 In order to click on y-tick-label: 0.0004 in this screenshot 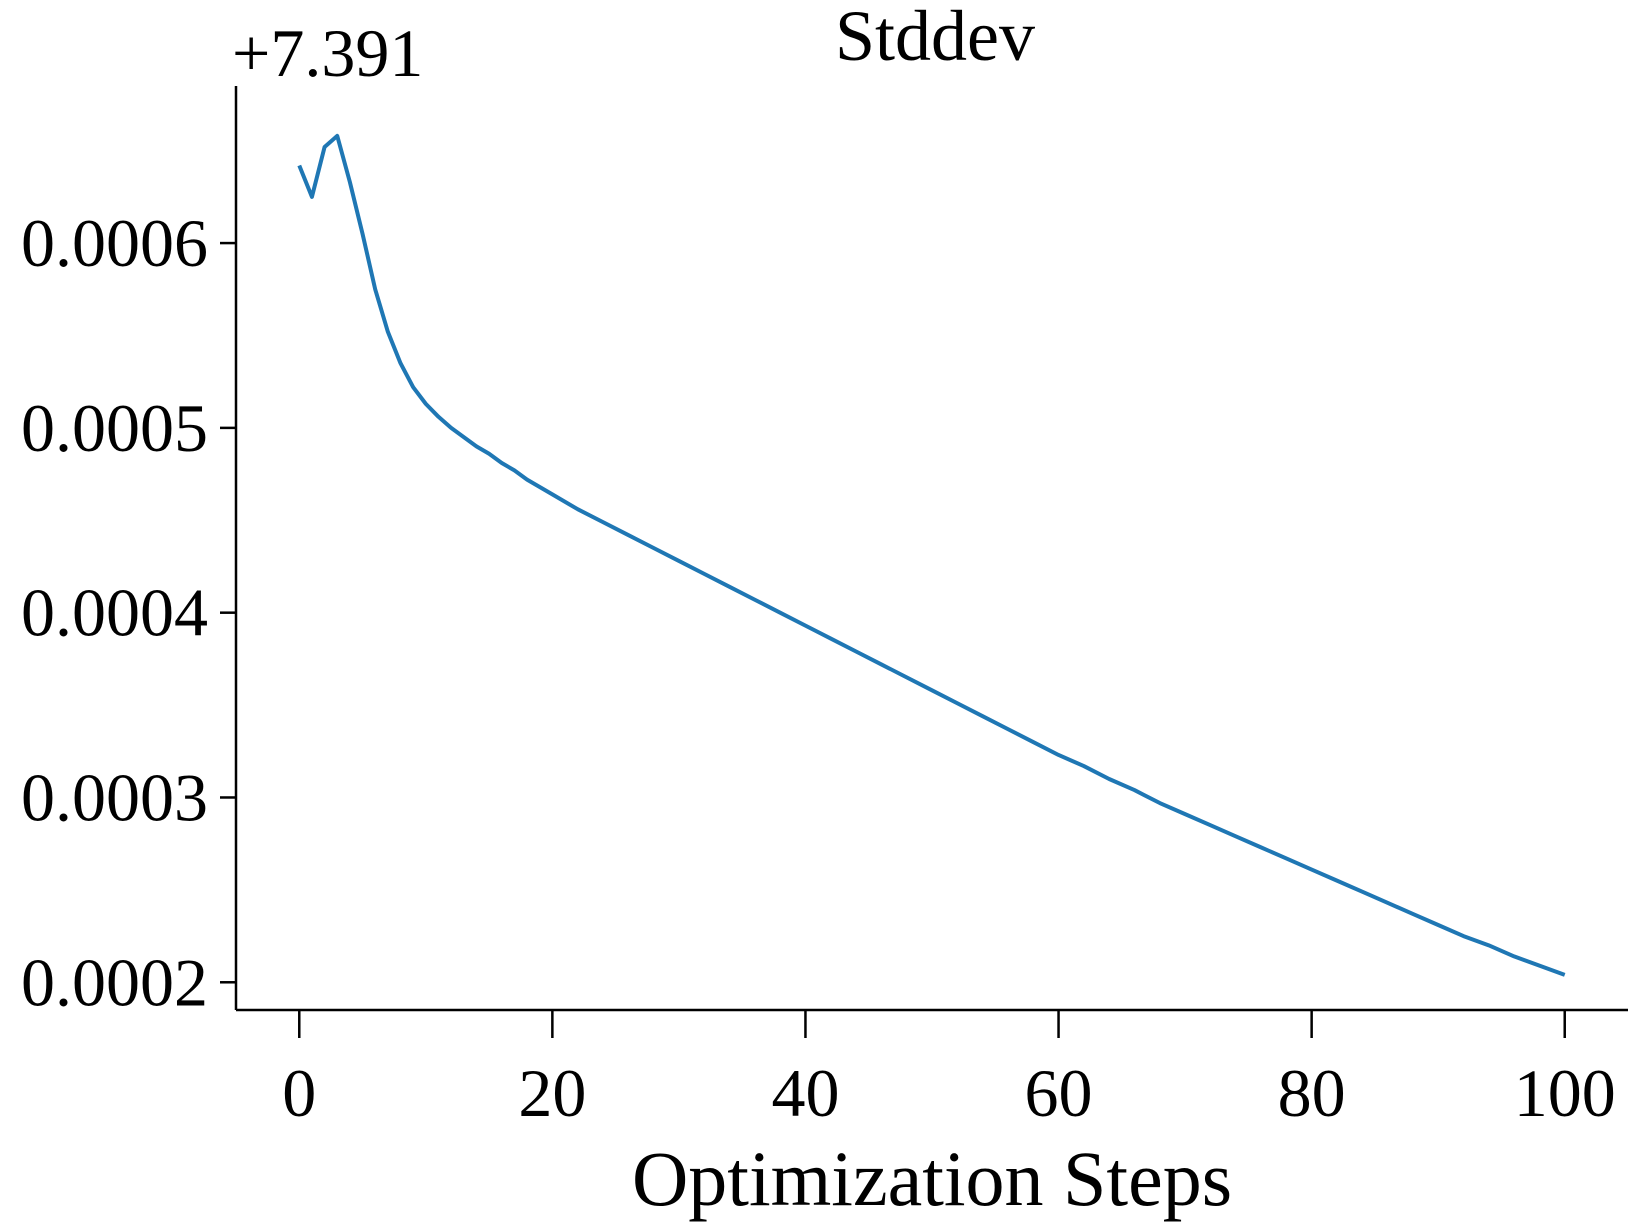, I will do `click(114, 613)`.